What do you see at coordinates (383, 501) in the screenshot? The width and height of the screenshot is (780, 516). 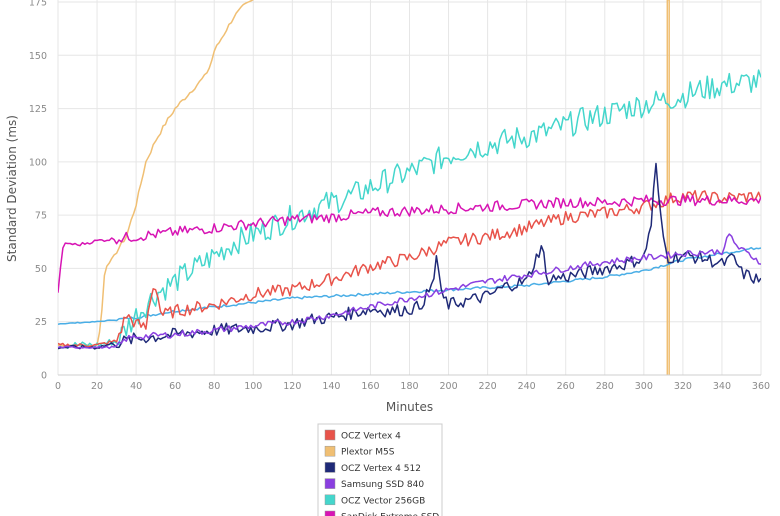 I see `legend-label: OCZ Vector 256GB` at bounding box center [383, 501].